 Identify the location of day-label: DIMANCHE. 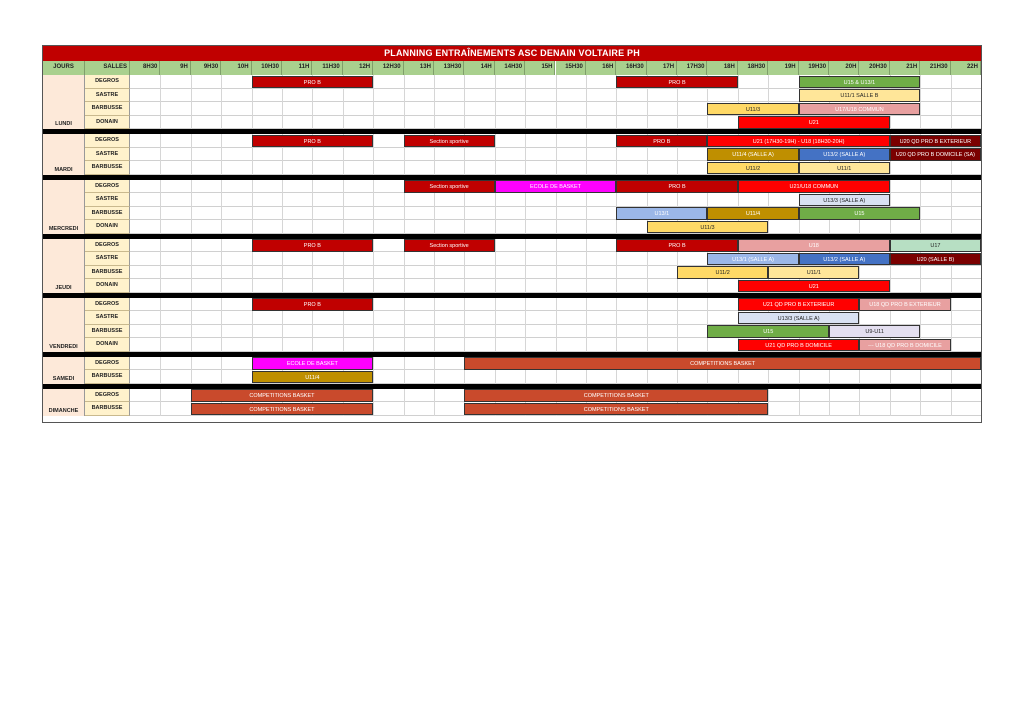
(64, 402).